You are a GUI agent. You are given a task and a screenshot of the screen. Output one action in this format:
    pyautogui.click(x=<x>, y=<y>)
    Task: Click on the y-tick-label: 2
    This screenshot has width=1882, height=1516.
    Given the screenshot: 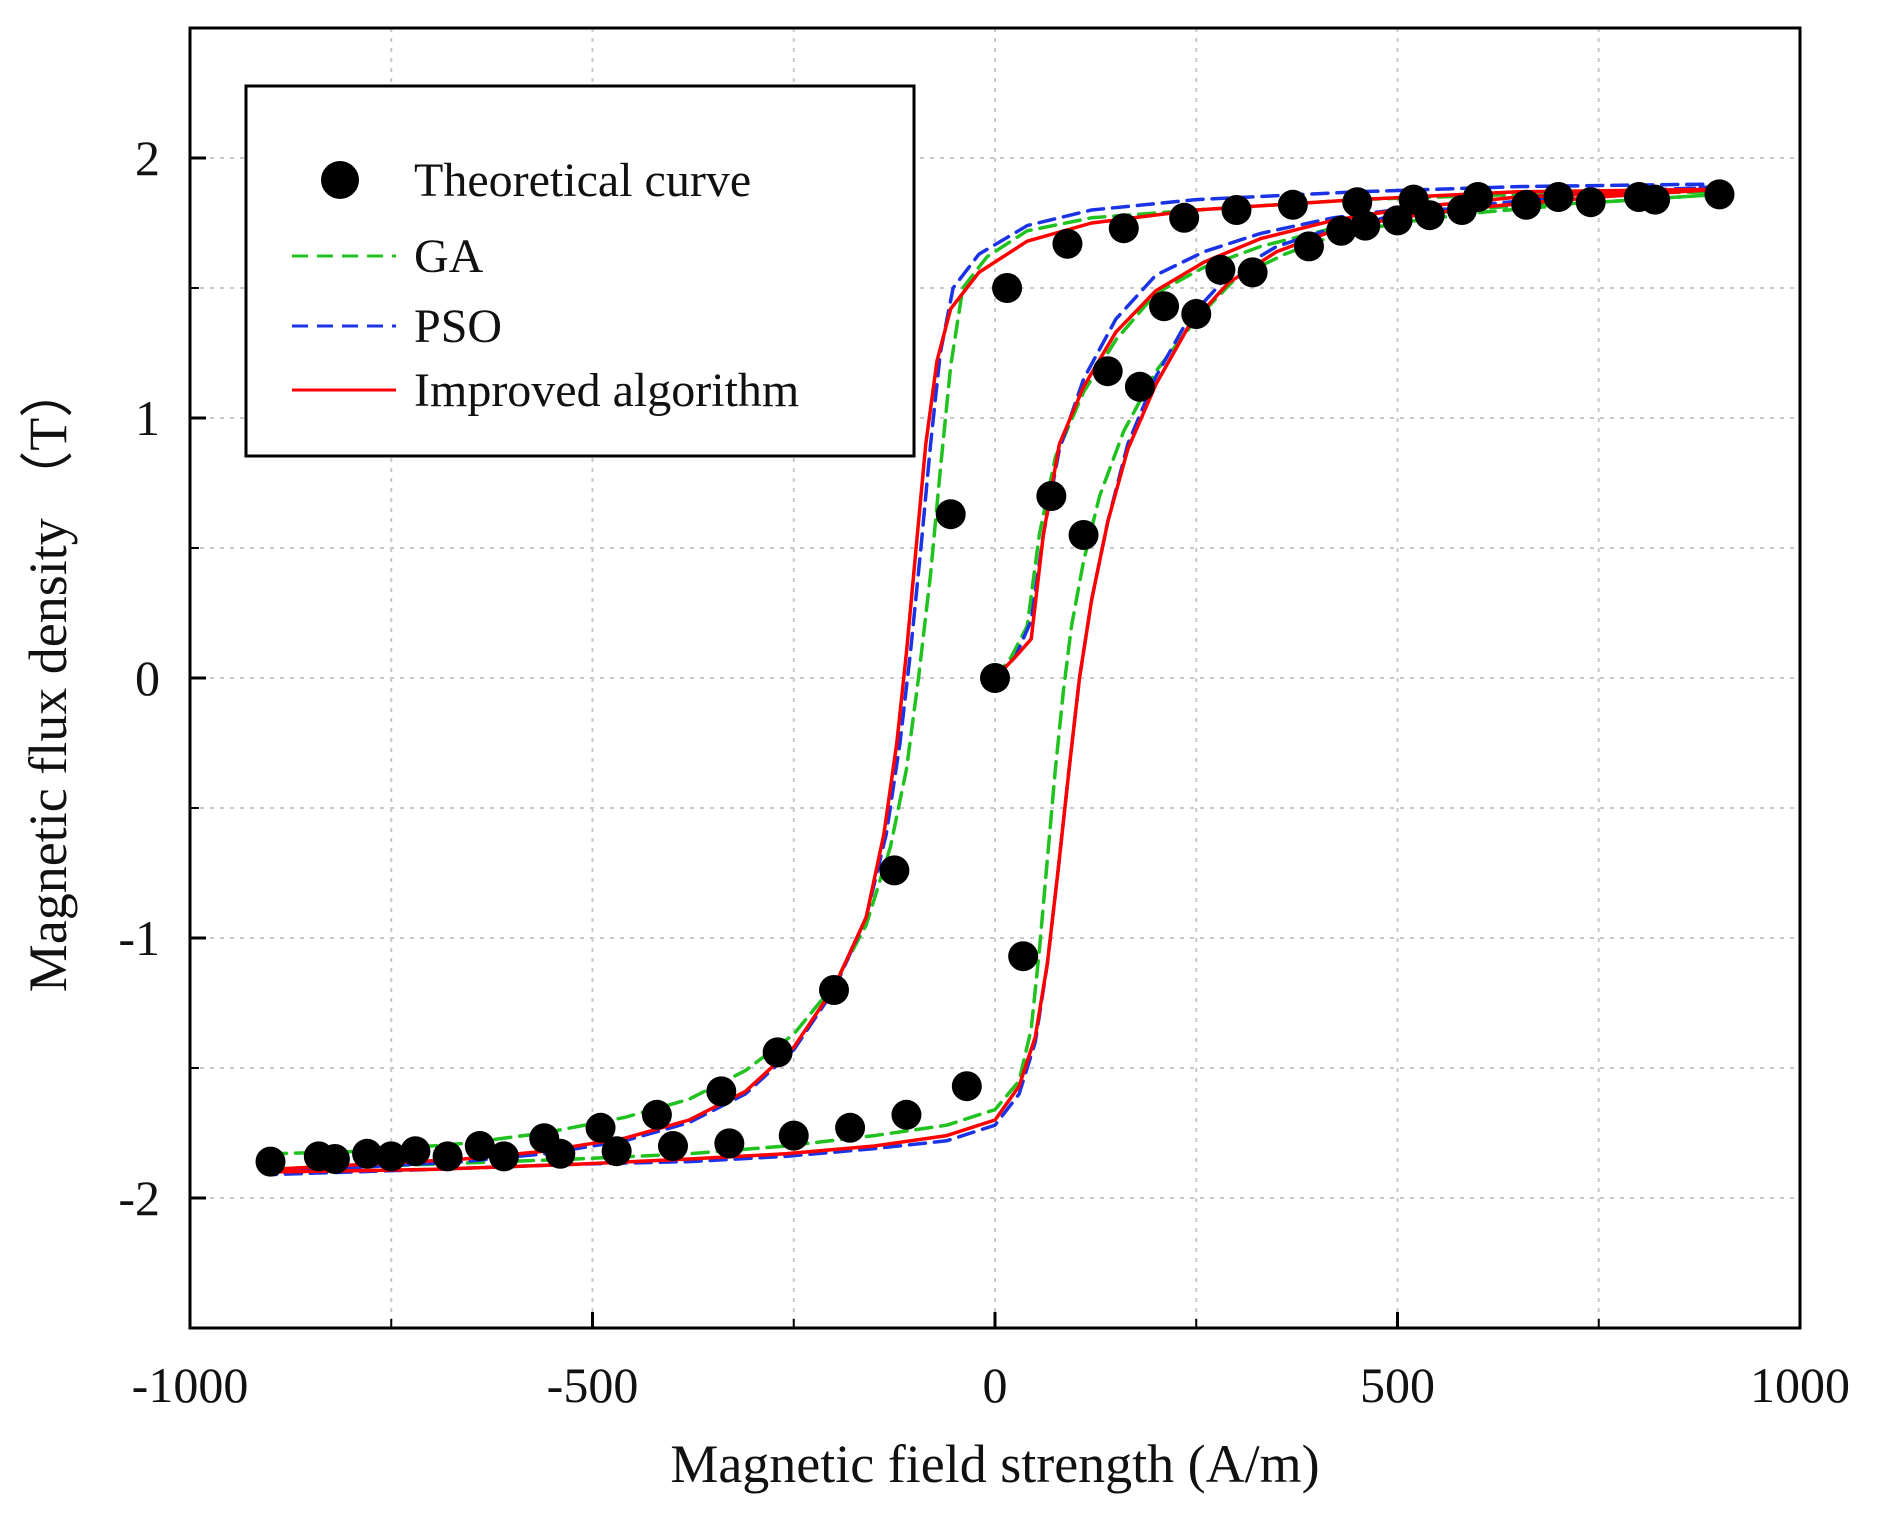 What is the action you would take?
    pyautogui.click(x=147, y=158)
    